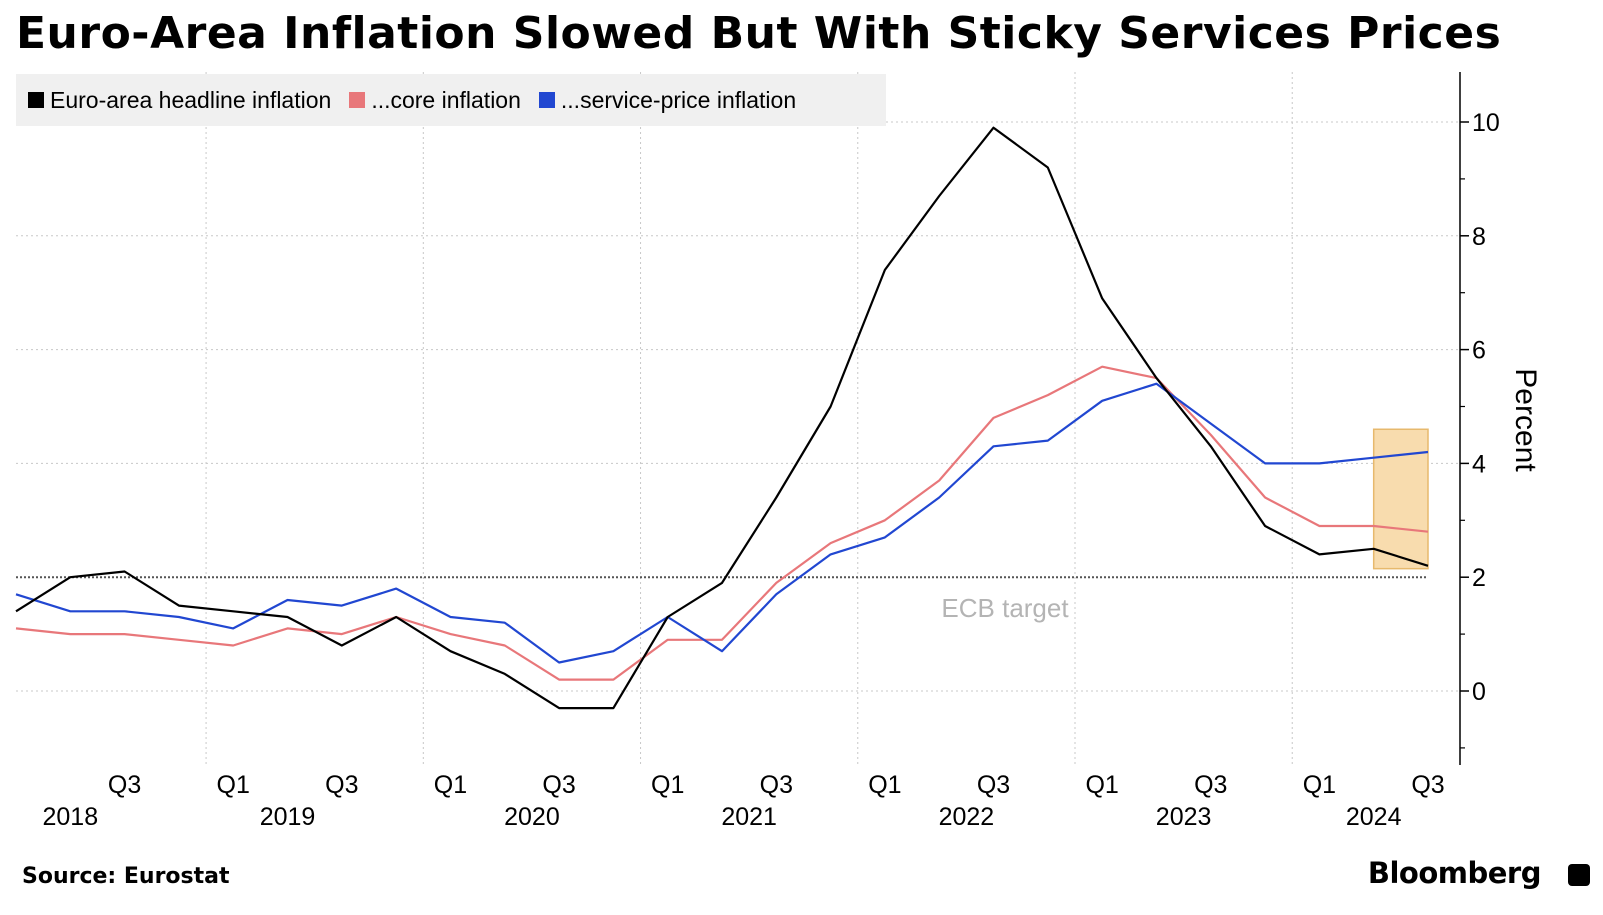 The image size is (1603, 915). I want to click on highlight-band, so click(1400, 499).